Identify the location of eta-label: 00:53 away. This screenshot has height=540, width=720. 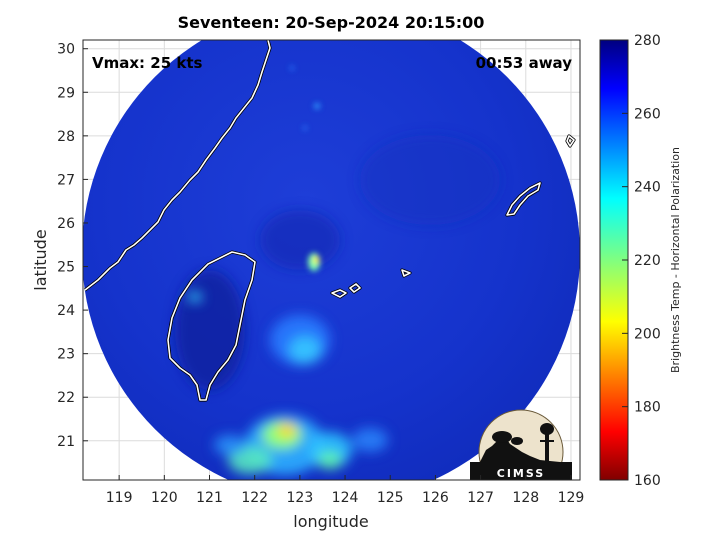
(524, 63).